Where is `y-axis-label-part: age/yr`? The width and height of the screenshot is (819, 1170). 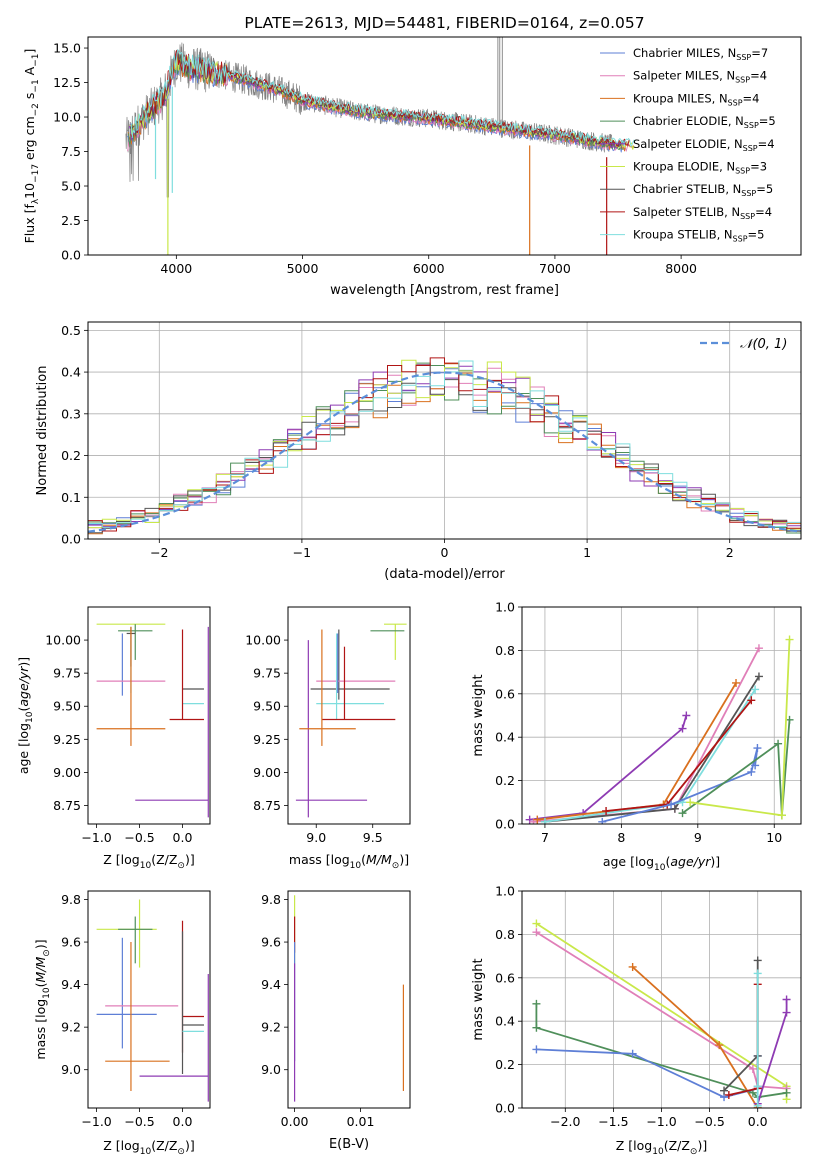 y-axis-label-part: age/yr is located at coordinates (23, 686).